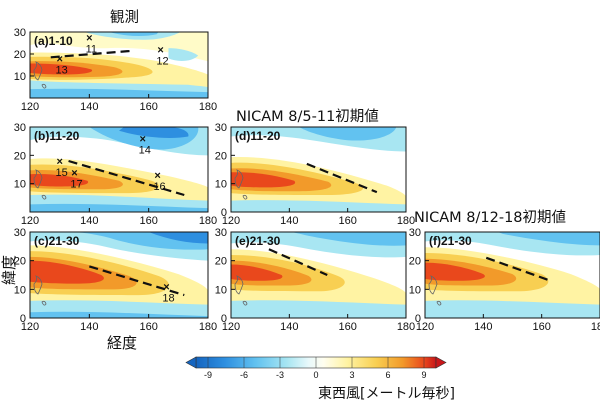  Describe the element at coordinates (162, 62) in the screenshot. I see `storm-label: 12` at that location.